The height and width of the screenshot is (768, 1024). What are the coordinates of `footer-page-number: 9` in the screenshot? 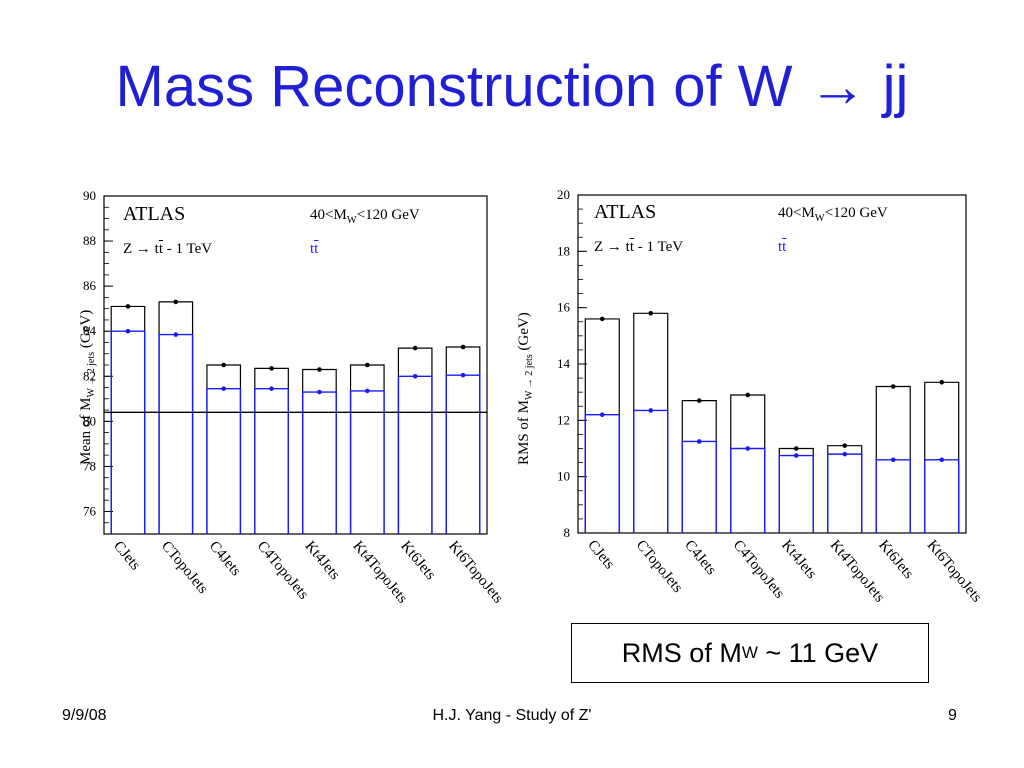 It's located at (952, 715).